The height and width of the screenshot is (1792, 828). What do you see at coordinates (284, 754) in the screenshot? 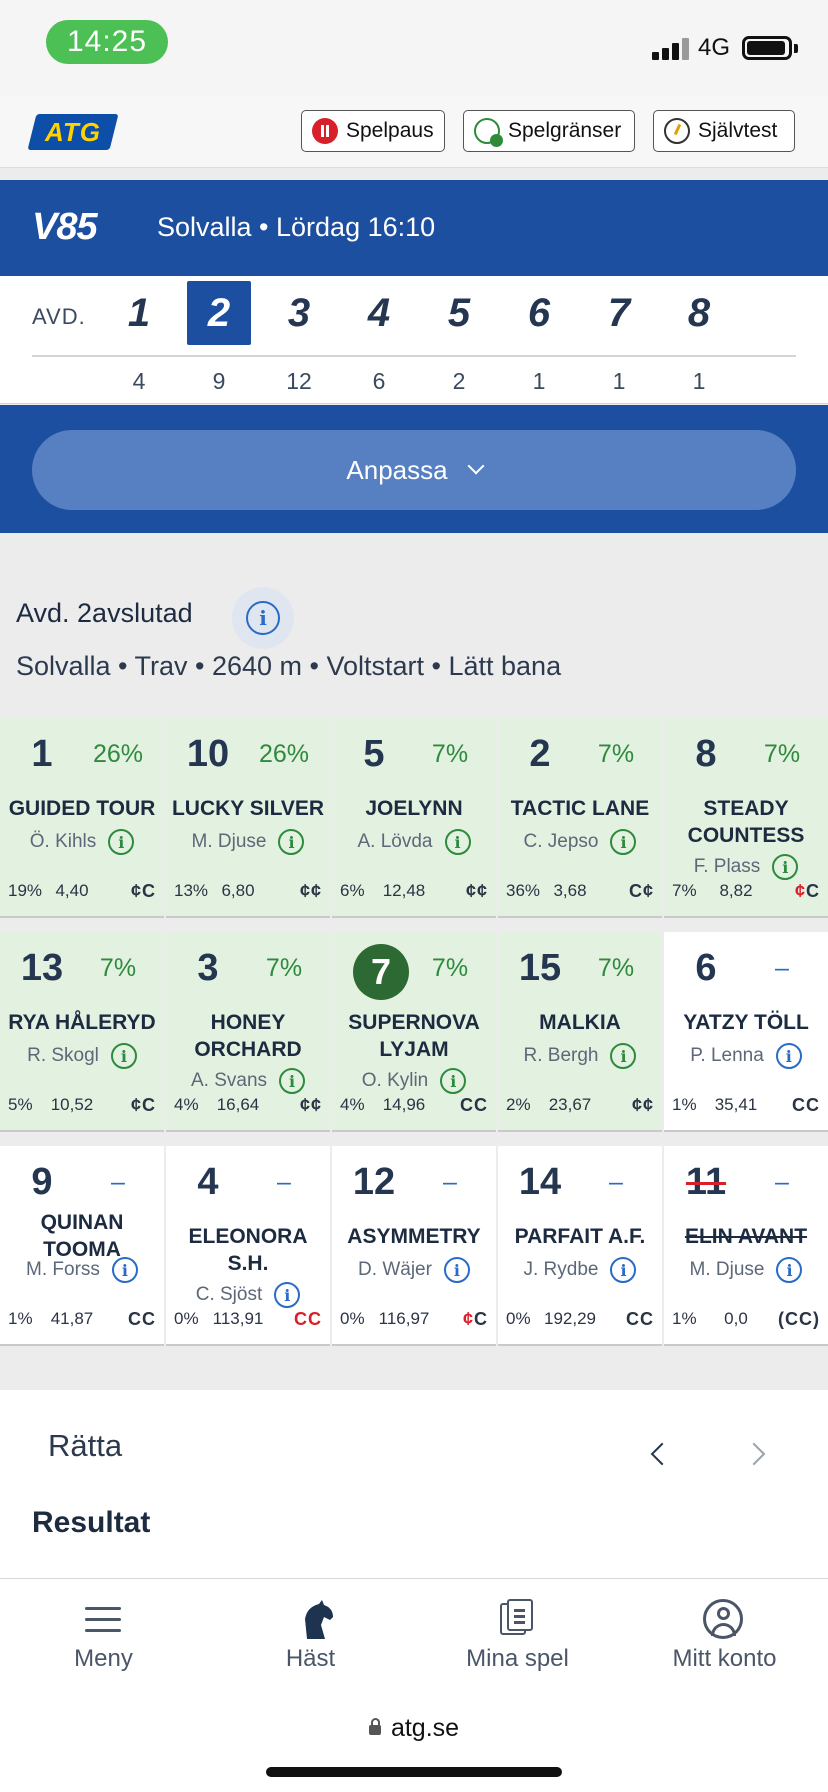
I see `horse-percentage: 26%` at bounding box center [284, 754].